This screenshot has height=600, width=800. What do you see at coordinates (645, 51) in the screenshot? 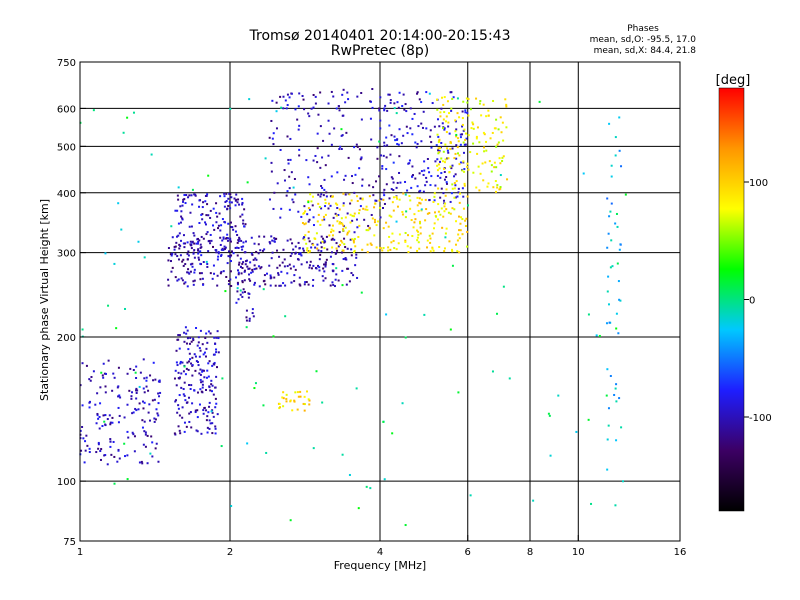
I see `stats-line-x: mean, sd,X: 84.4, 21.8` at bounding box center [645, 51].